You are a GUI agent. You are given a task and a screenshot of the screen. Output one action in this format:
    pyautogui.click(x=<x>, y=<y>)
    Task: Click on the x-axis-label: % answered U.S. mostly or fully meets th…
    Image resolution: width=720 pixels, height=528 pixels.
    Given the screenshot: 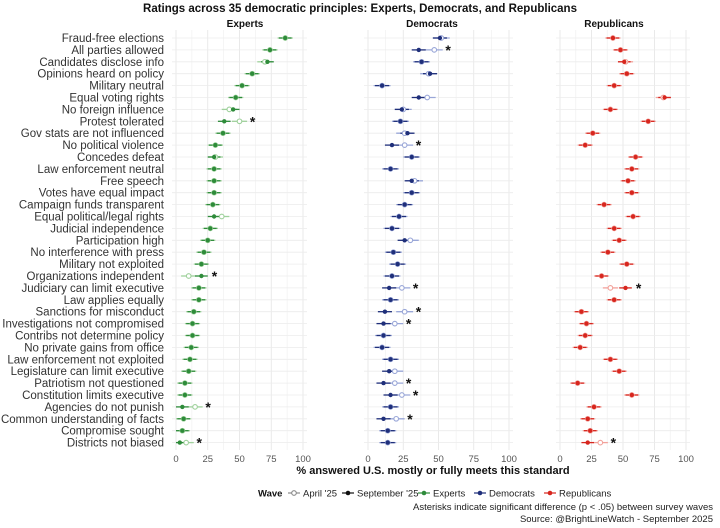 What is the action you would take?
    pyautogui.click(x=432, y=471)
    